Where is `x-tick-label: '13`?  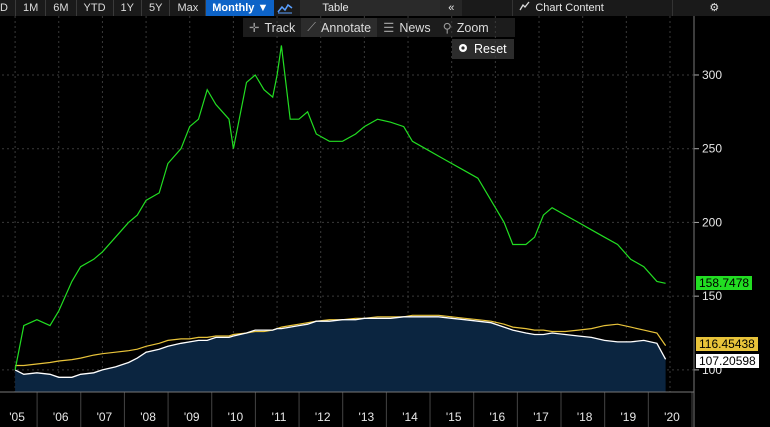 x-tick-label: '13 is located at coordinates (367, 417).